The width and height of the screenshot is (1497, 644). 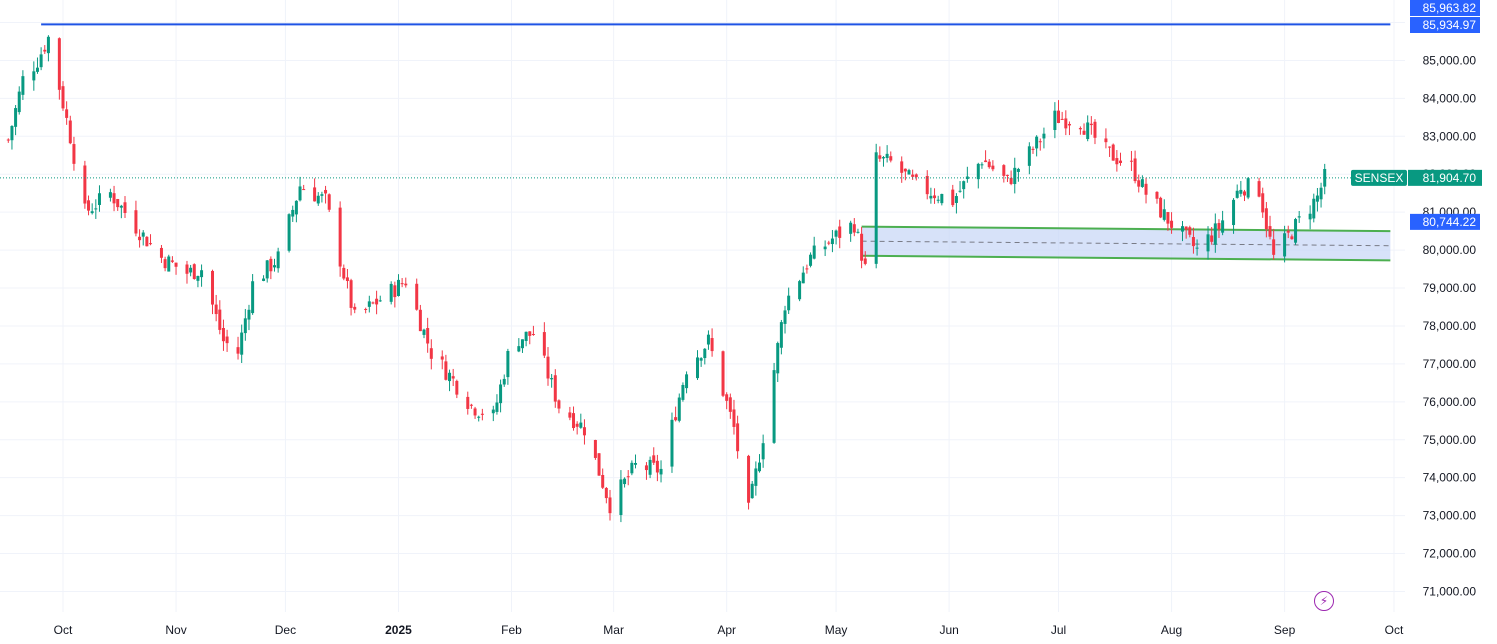 What do you see at coordinates (1126, 243) in the screenshot?
I see `parallel-channel-drawing` at bounding box center [1126, 243].